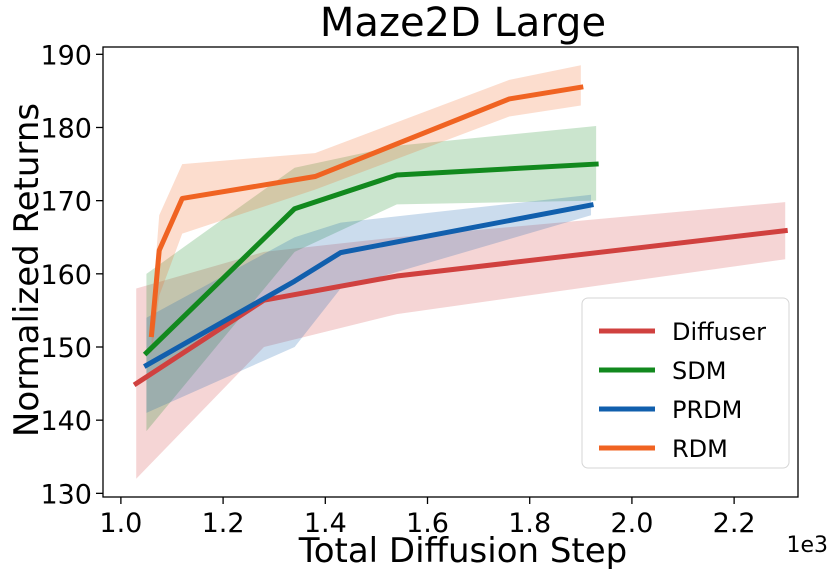 Image resolution: width=830 pixels, height=572 pixels. Describe the element at coordinates (66, 494) in the screenshot. I see `y-tick-label: 130` at that location.